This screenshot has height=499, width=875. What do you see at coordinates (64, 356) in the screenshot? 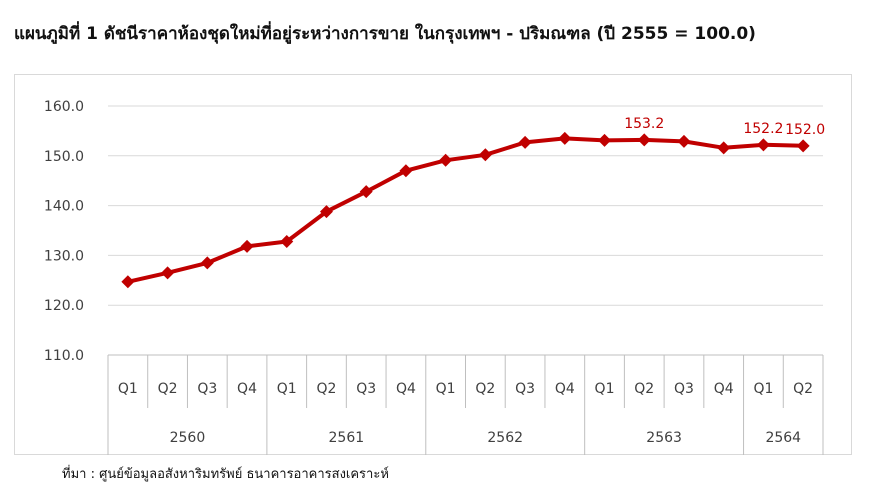
I see `y-tick-label: 110.0` at bounding box center [64, 356].